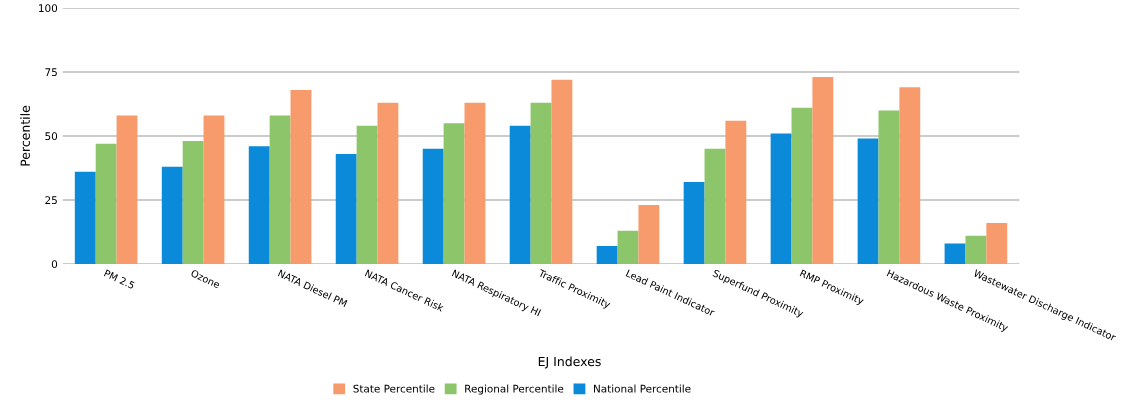  What do you see at coordinates (642, 388) in the screenshot?
I see `legend-label: National Percentile` at bounding box center [642, 388].